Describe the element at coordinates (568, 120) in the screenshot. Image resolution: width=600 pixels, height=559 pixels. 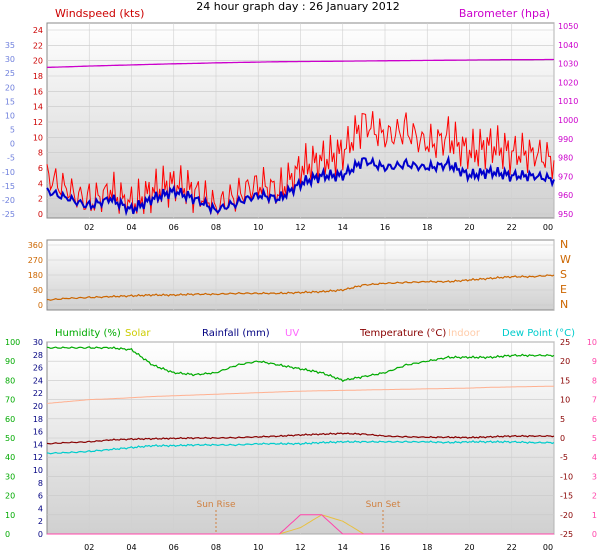
I see `barometer-axis: 1050 1040 1030 1020 1010 1000 990 980 970 960 950` at that location.